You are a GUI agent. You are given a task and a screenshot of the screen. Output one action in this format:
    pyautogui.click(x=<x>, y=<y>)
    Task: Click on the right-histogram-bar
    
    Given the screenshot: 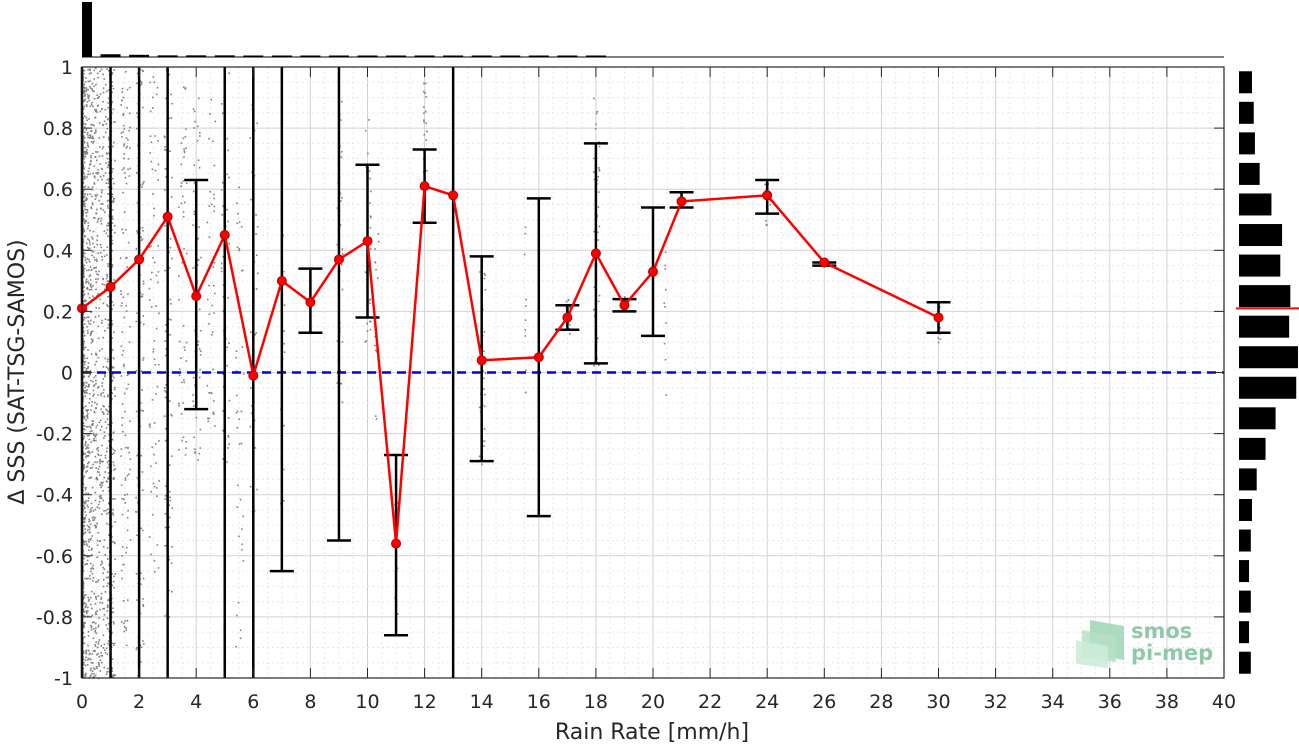 What is the action you would take?
    pyautogui.click(x=1252, y=448)
    